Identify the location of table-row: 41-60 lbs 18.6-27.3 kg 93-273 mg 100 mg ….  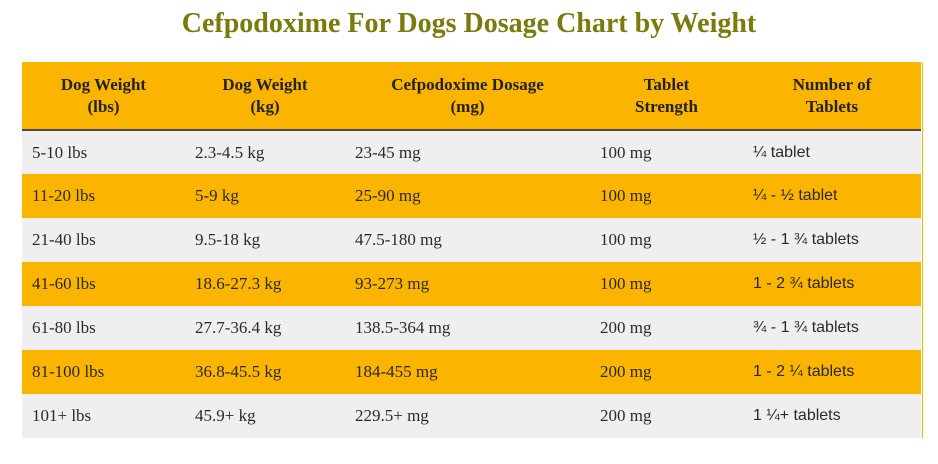
(471, 284).